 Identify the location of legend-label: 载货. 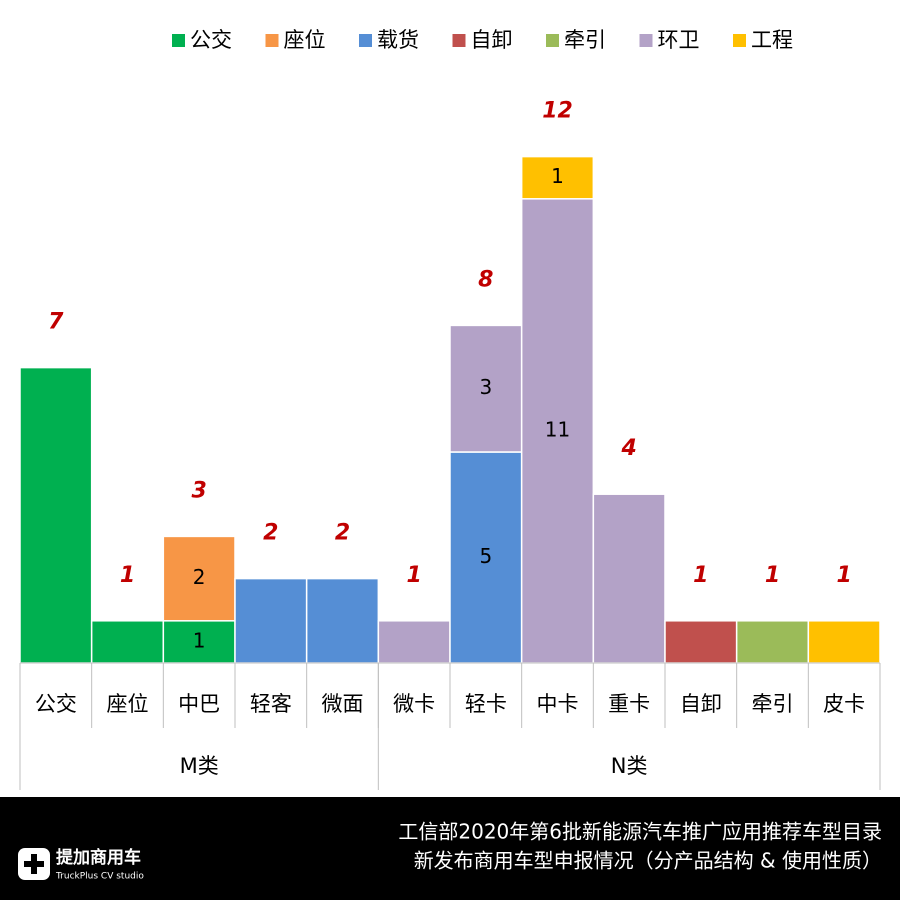
(398, 40).